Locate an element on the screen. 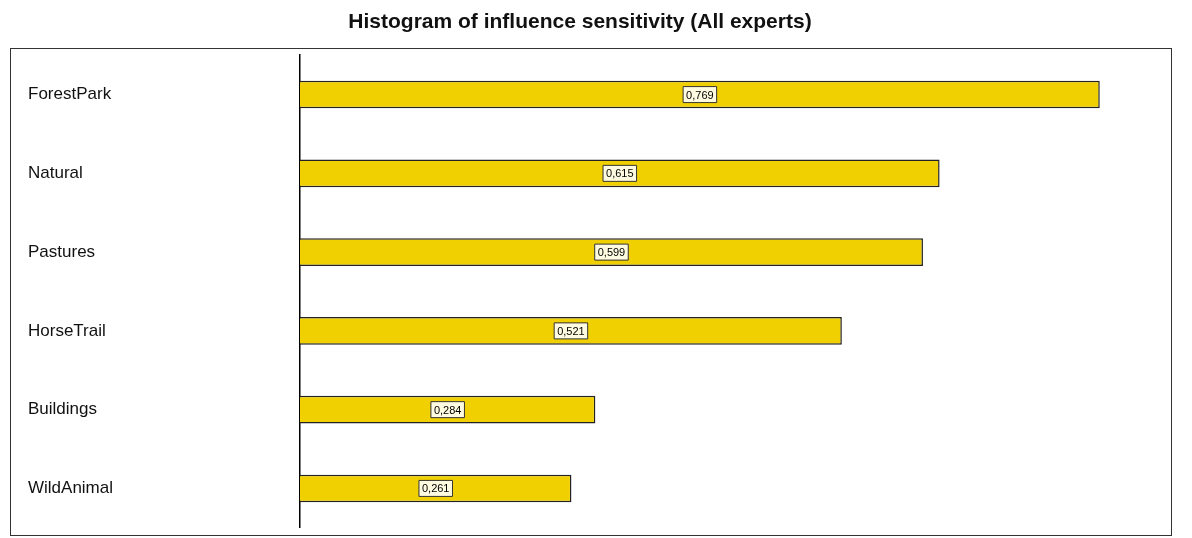  data-label: 0,521 is located at coordinates (571, 330).